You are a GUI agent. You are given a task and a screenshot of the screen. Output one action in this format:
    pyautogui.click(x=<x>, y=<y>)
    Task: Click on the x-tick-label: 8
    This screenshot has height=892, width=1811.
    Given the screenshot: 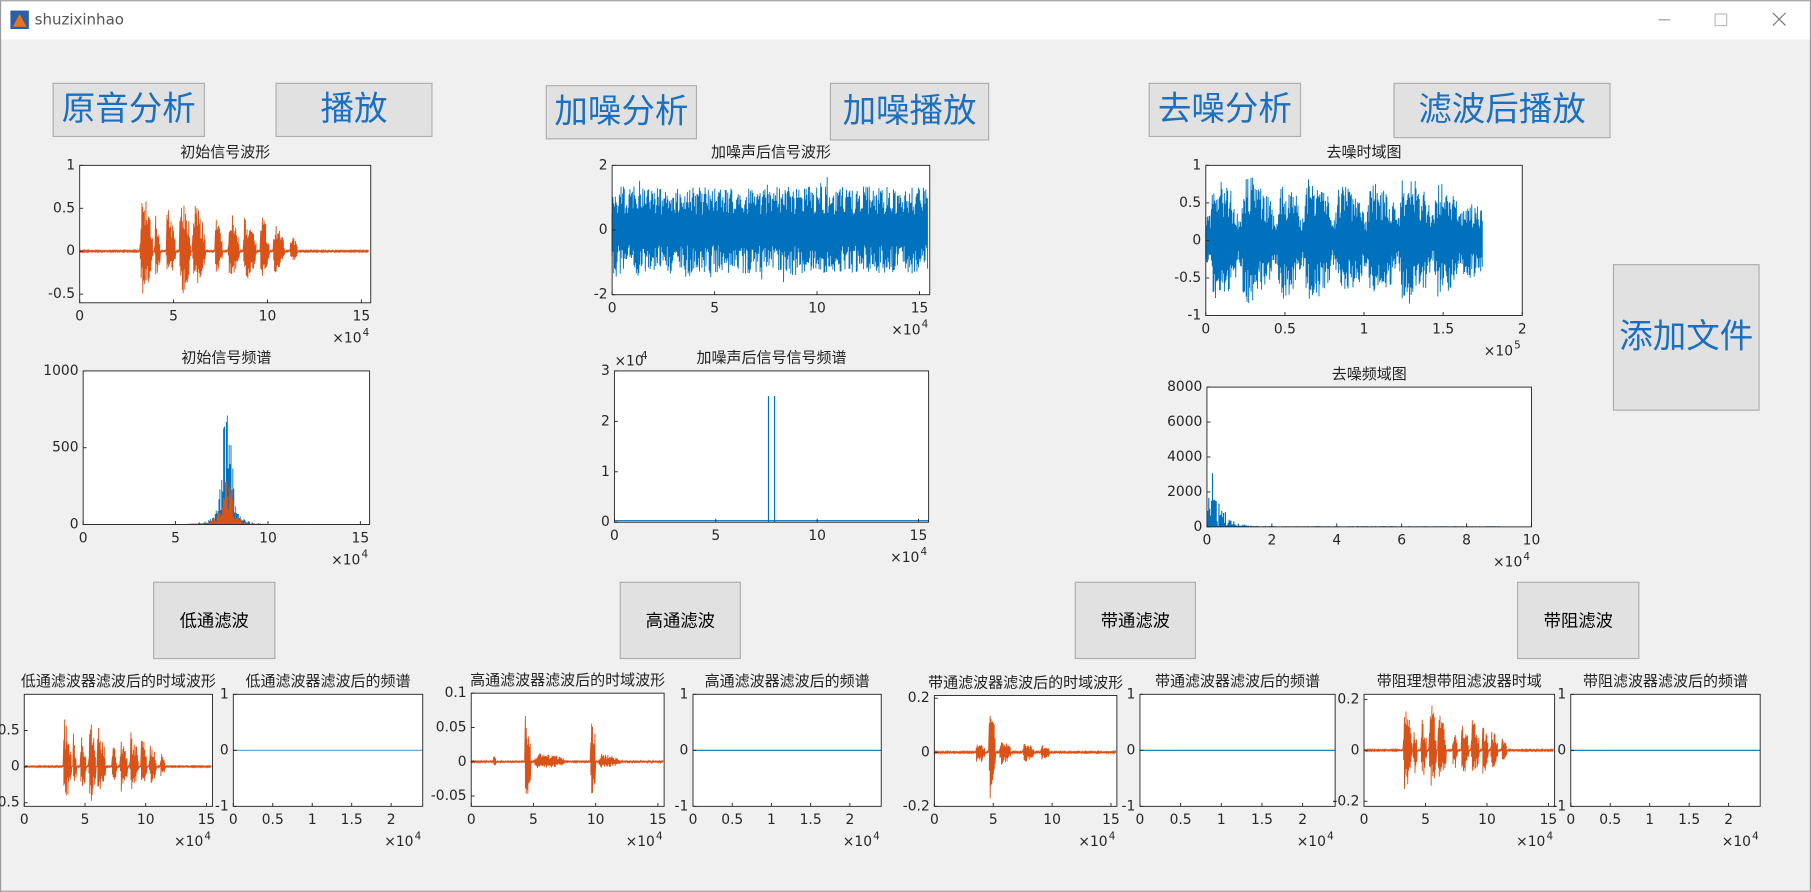 What is the action you would take?
    pyautogui.click(x=1466, y=541)
    